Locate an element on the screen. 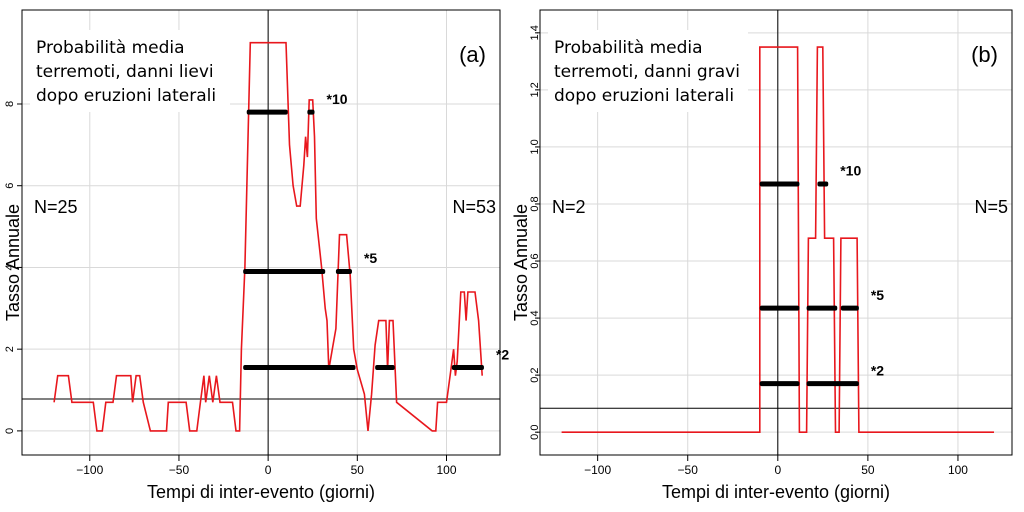 This screenshot has width=1024, height=512. y-tick-label: 0.8 is located at coordinates (535, 203).